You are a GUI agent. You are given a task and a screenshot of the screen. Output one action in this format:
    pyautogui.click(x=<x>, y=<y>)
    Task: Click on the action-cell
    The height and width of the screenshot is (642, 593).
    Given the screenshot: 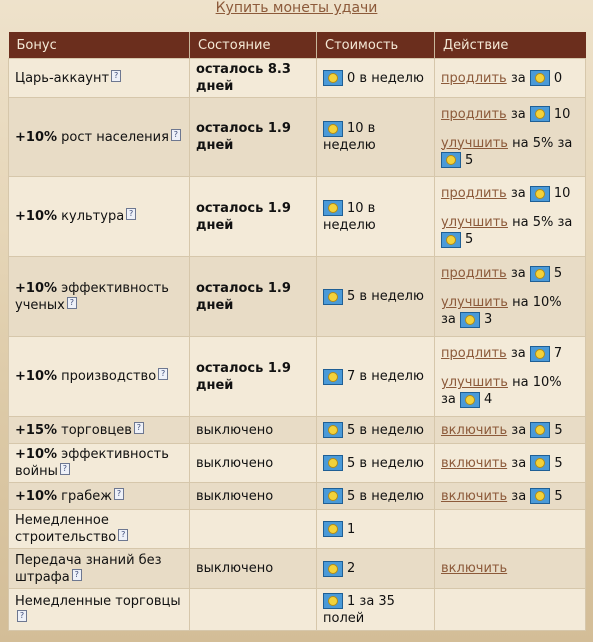 What is the action you would take?
    pyautogui.click(x=510, y=529)
    